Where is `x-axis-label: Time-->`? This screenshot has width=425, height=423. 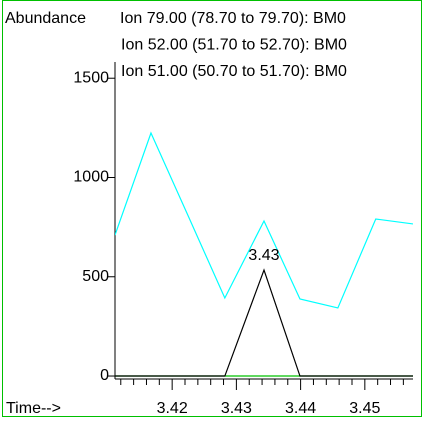
x-axis-label: Time--> is located at coordinates (33, 408).